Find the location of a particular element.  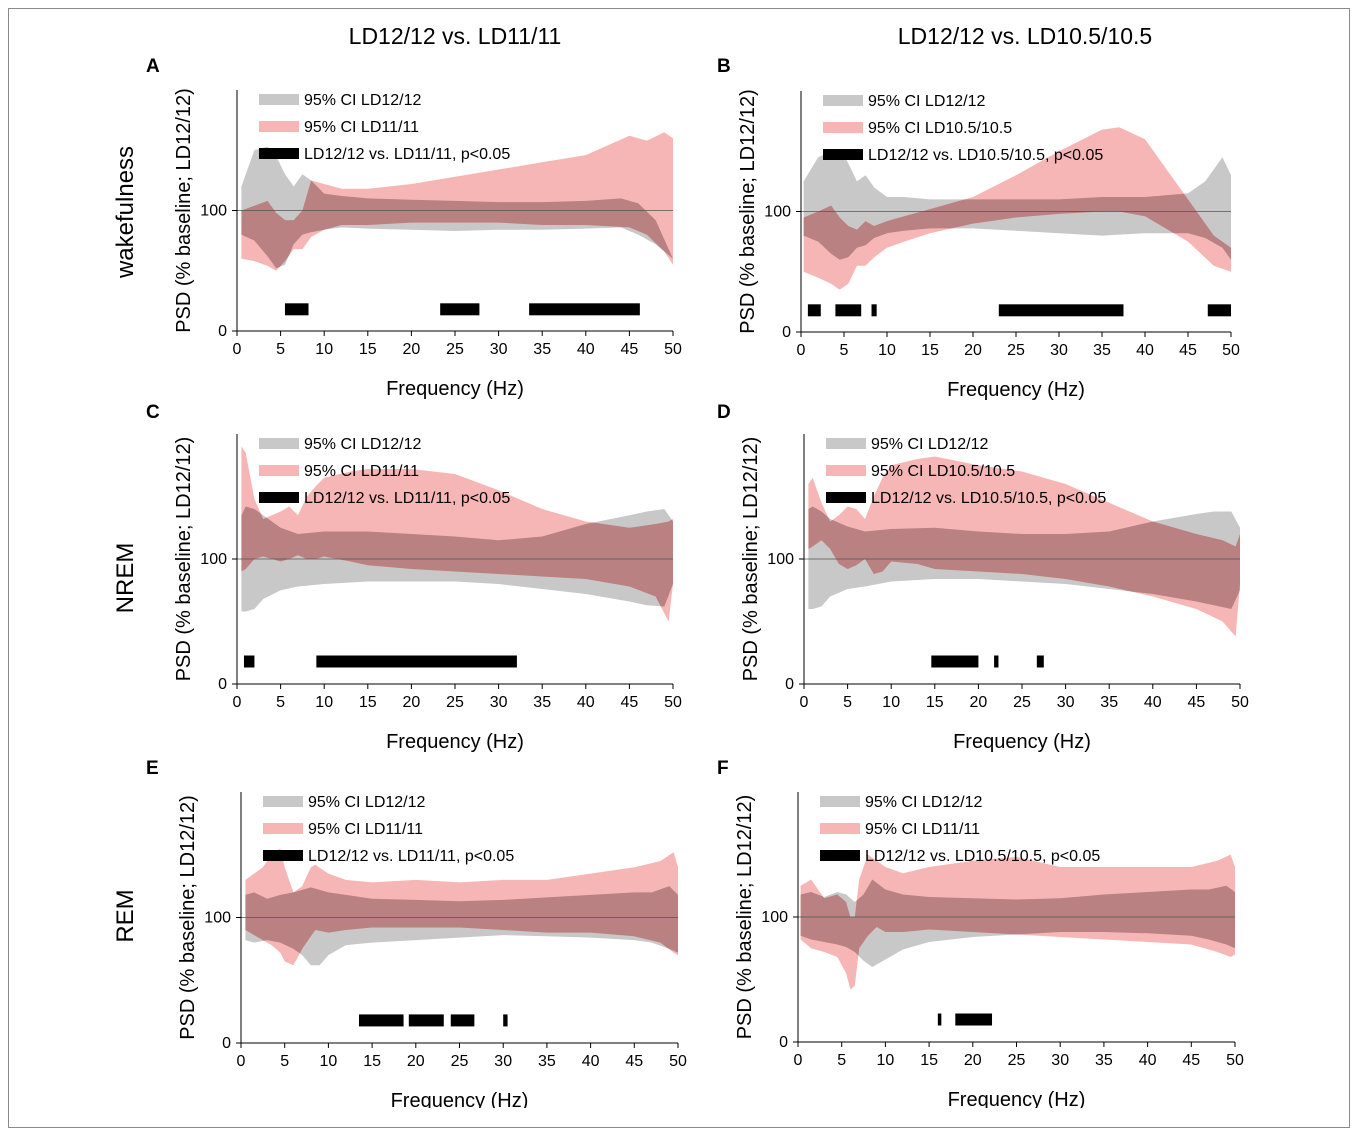

row-title-rem: REM is located at coordinates (125, 915).